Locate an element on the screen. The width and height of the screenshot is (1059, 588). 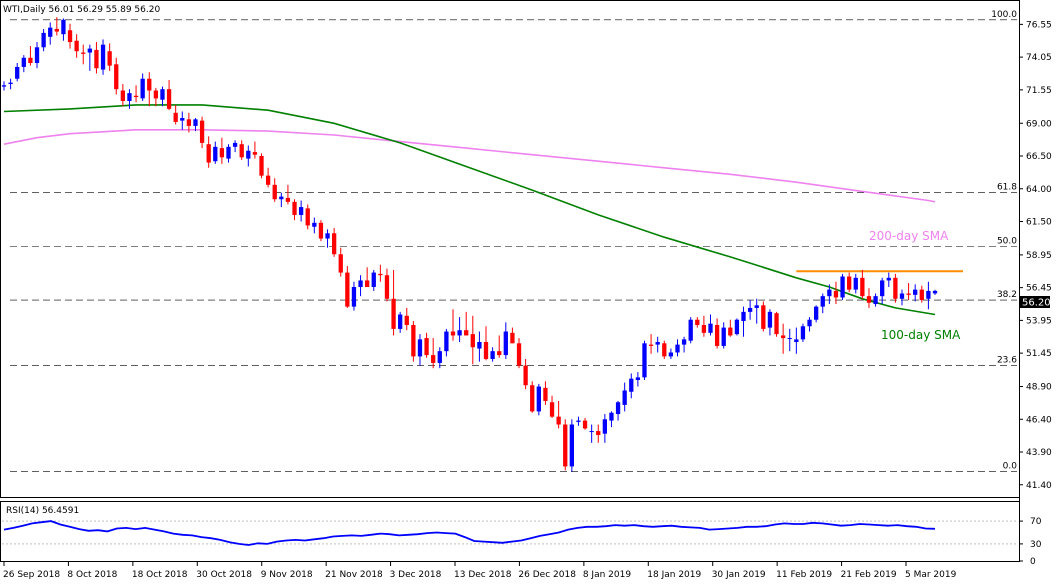
y-tick-label: 41.40 is located at coordinates (1039, 486).